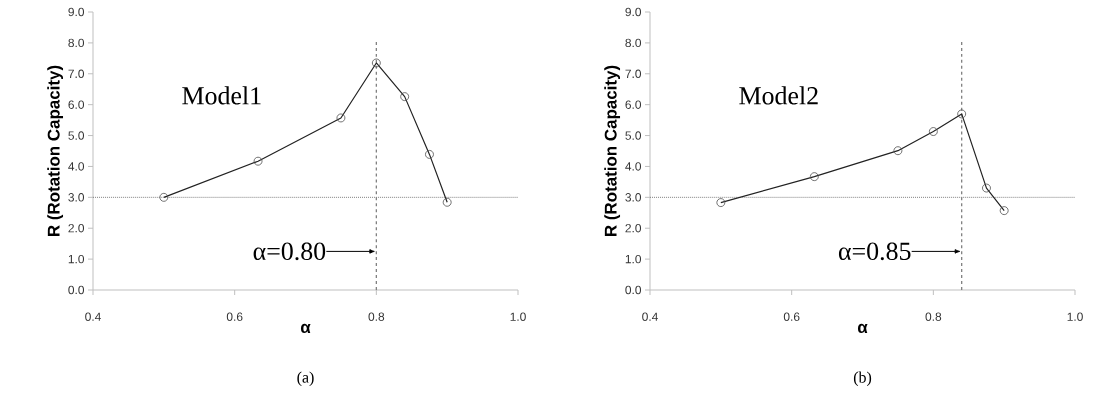  What do you see at coordinates (862, 378) in the screenshot?
I see `text: (b)` at bounding box center [862, 378].